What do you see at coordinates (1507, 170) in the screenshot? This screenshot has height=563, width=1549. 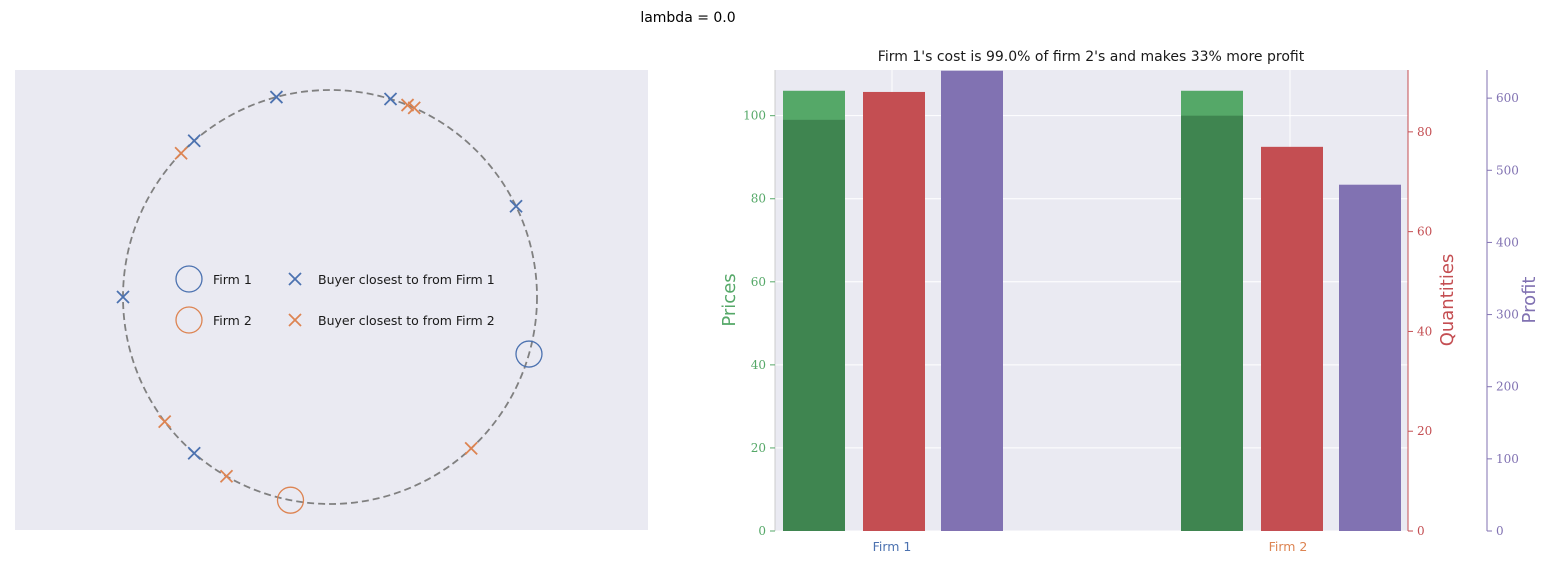 I see `tick-label-right2: 500` at bounding box center [1507, 170].